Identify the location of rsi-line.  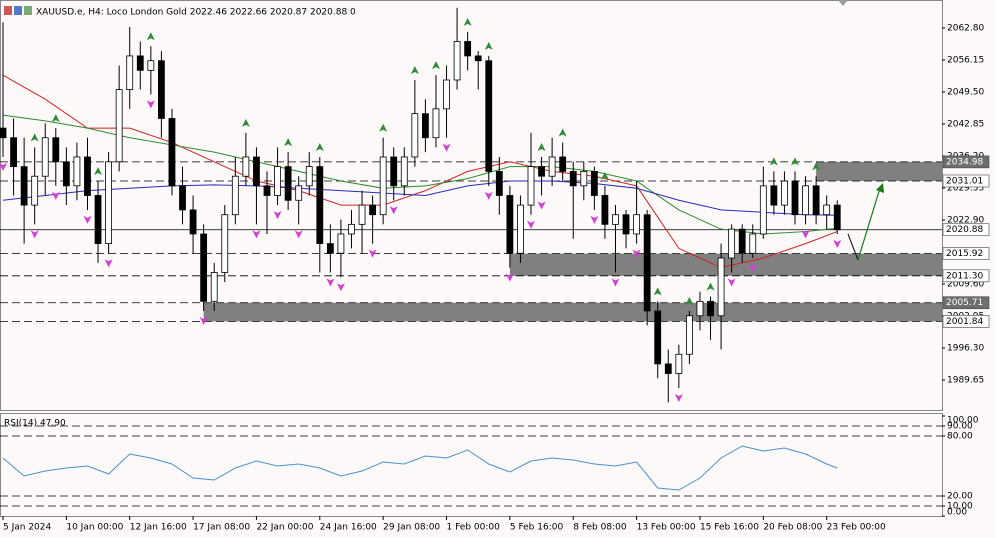
(420, 468).